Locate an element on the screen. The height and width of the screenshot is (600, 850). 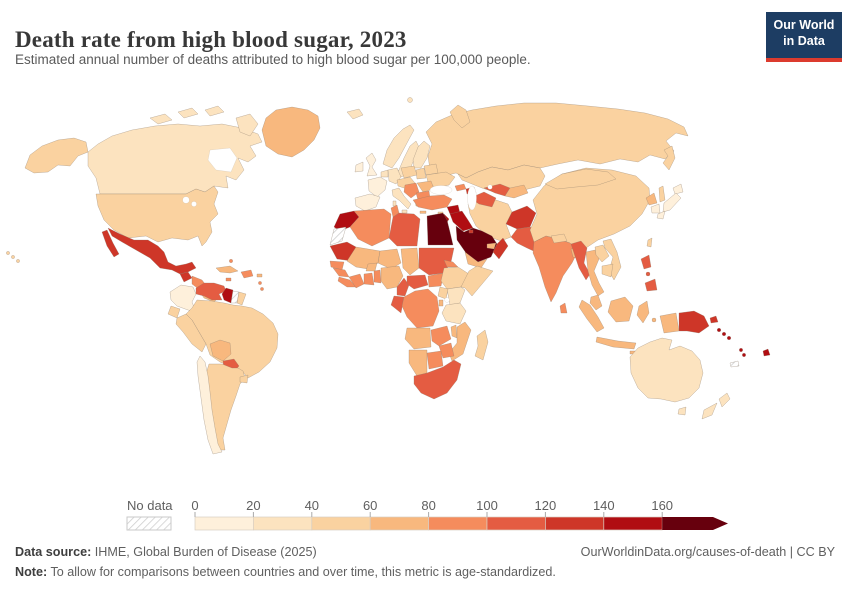
country-bolivia is located at coordinates (220, 350).